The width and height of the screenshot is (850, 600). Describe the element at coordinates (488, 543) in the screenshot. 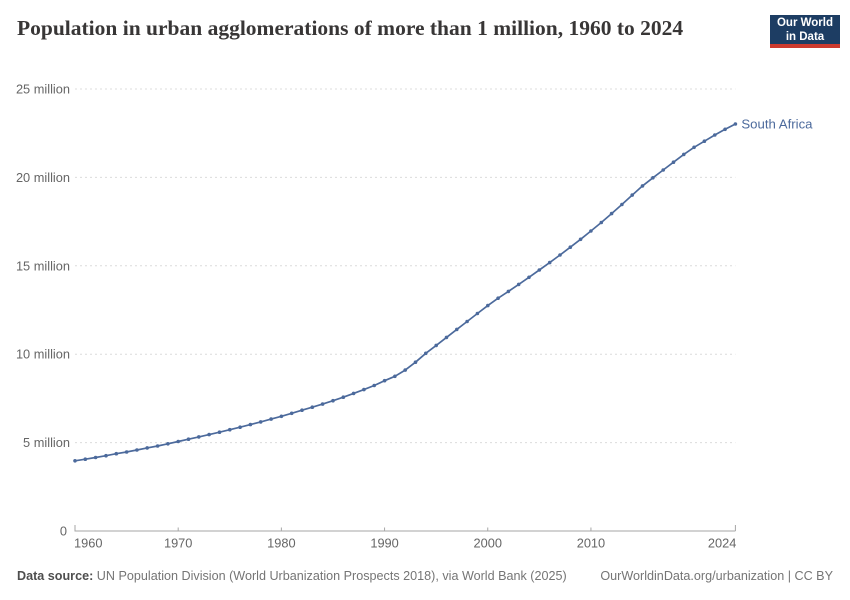

I see `x-axis-label: 2000` at that location.